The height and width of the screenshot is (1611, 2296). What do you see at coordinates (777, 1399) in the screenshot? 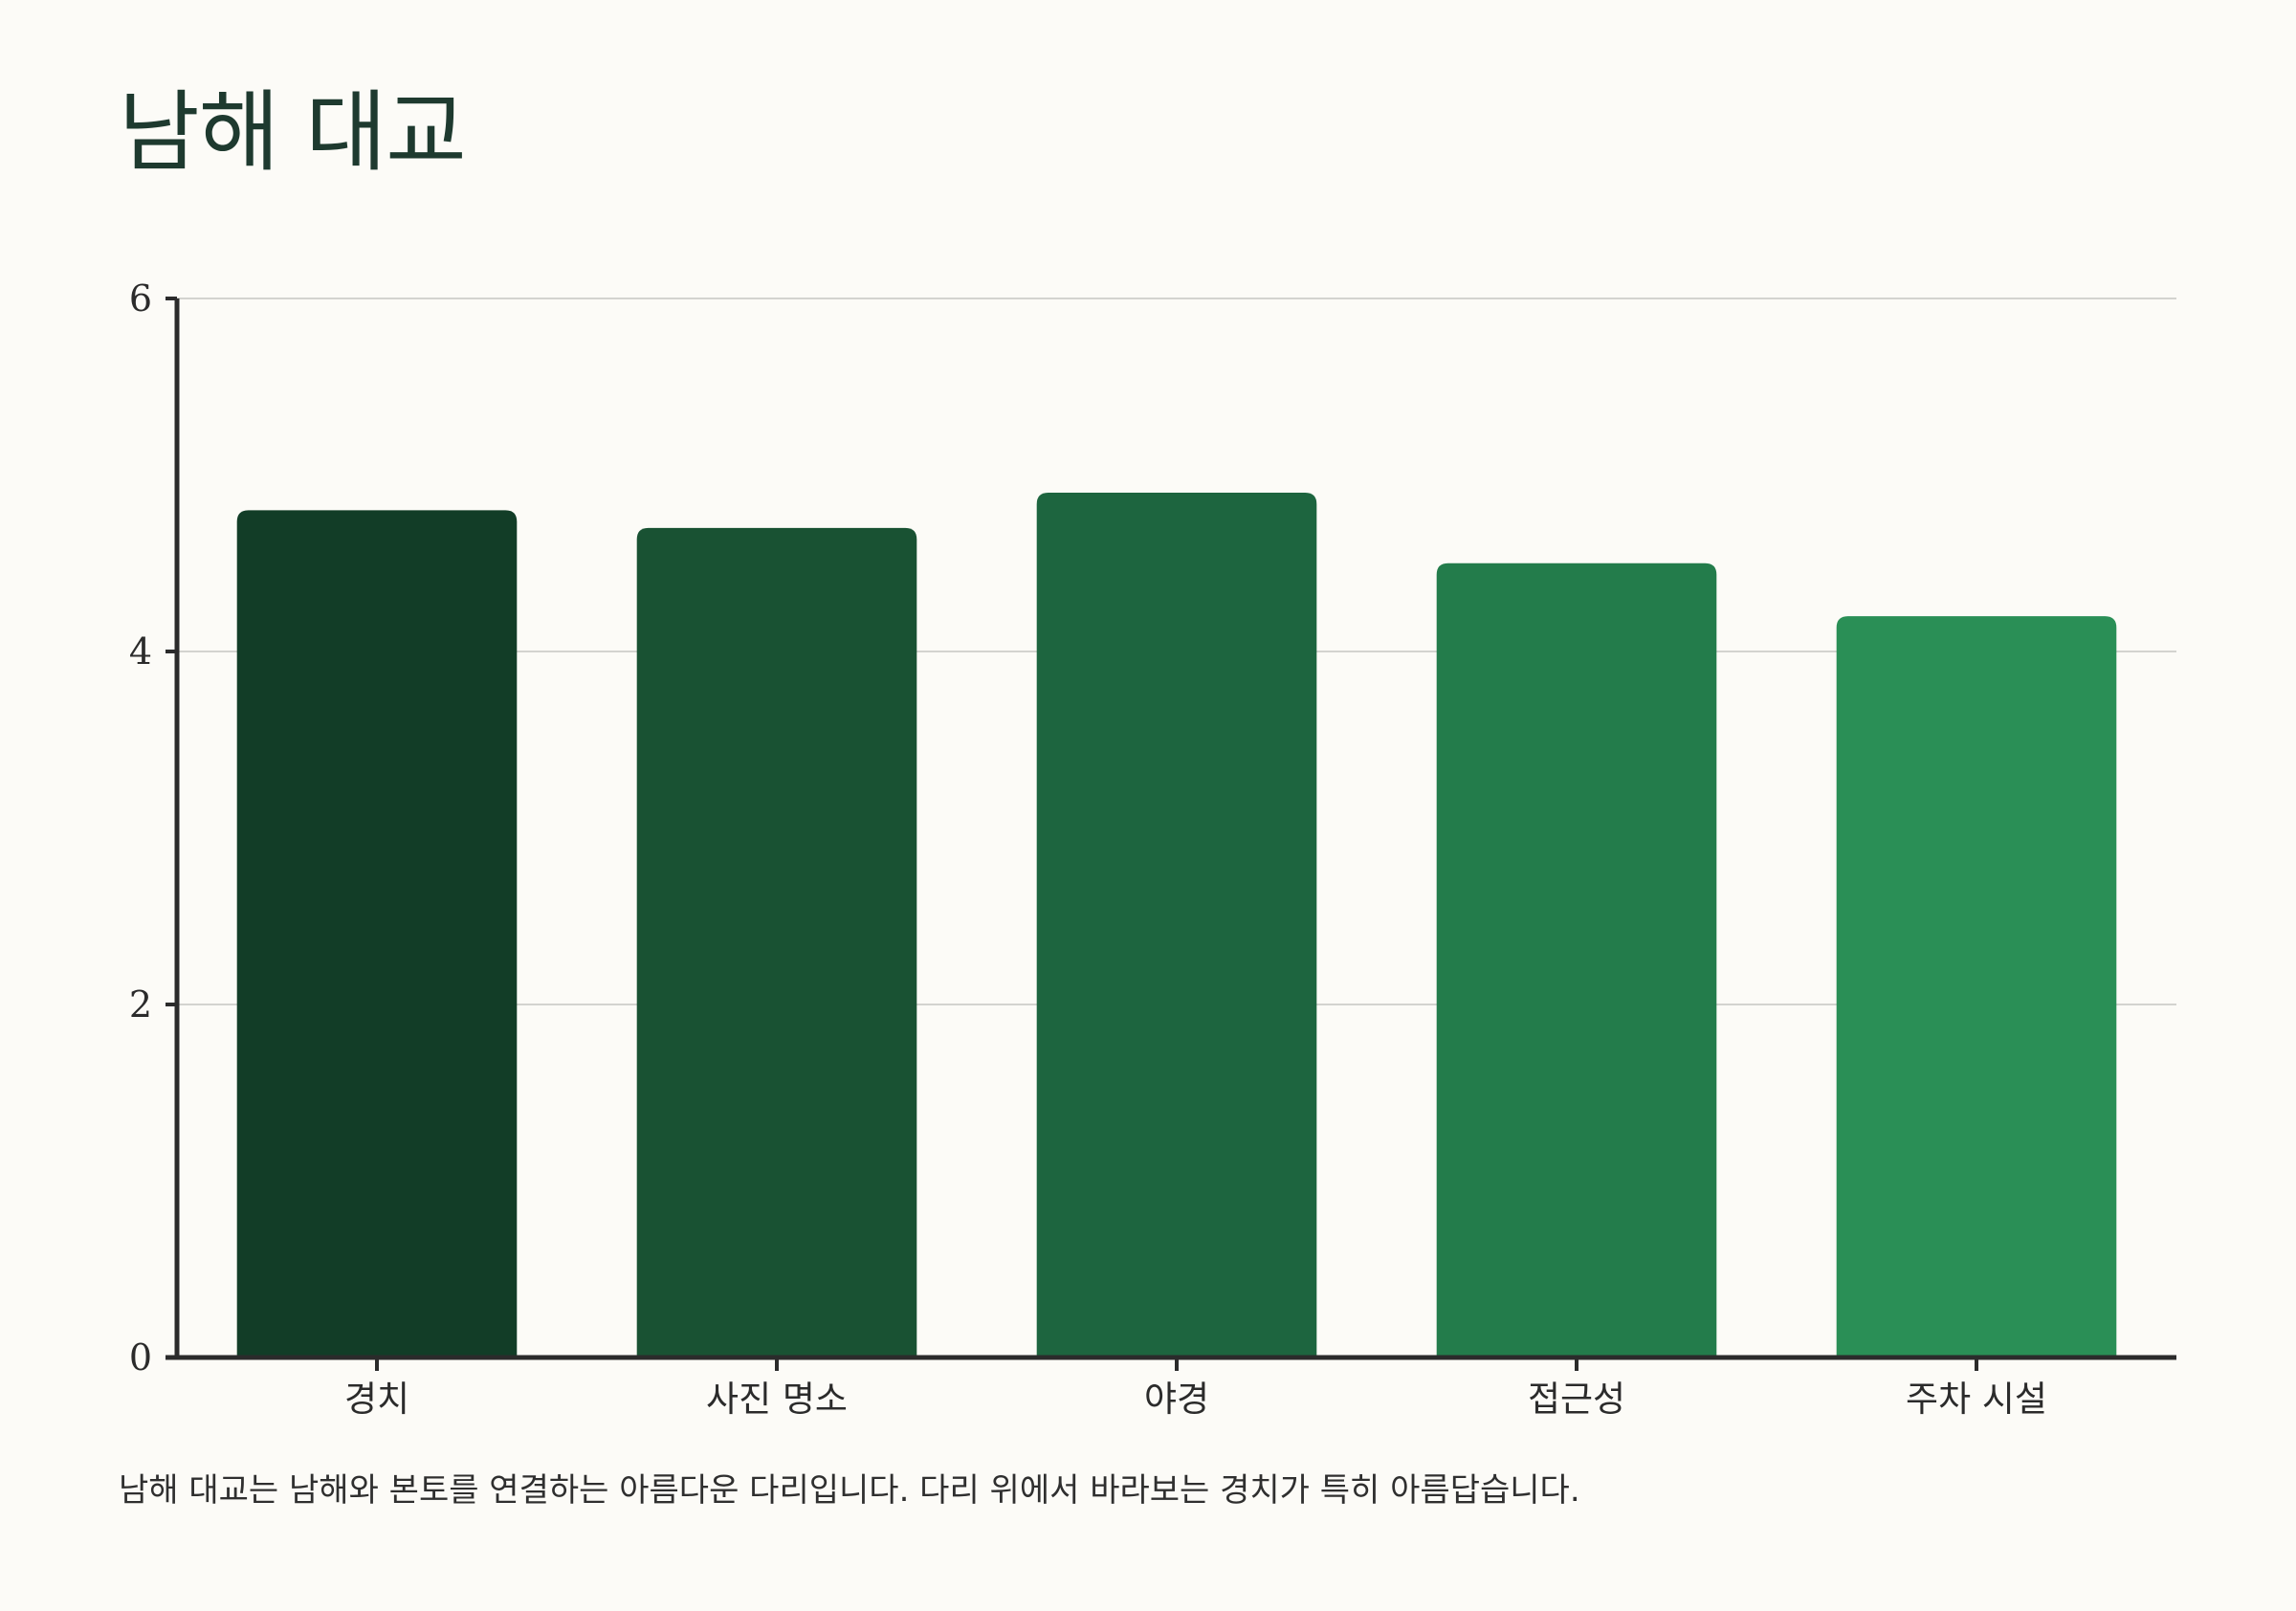
I see `x-tick-label: 사진 명소` at bounding box center [777, 1399].